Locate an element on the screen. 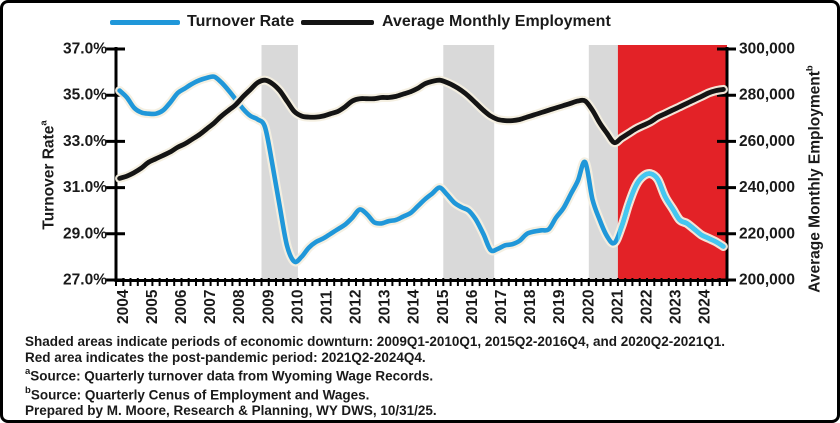  x-axis-year-label: 2016 is located at coordinates (472, 306).